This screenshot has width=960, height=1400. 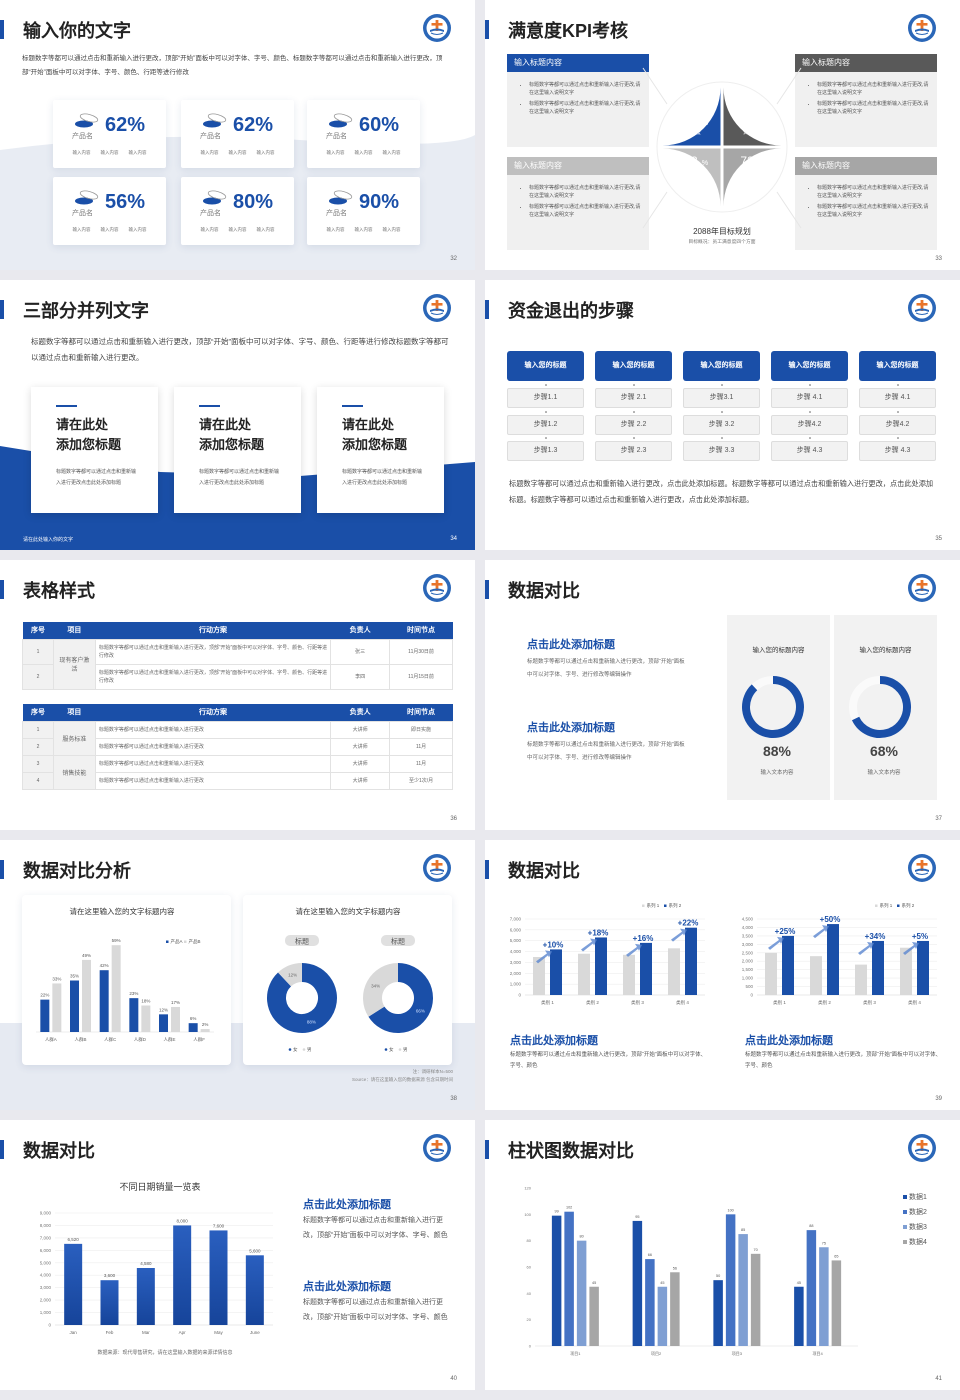 What do you see at coordinates (722, 147) in the screenshot?
I see `outer-ring` at bounding box center [722, 147].